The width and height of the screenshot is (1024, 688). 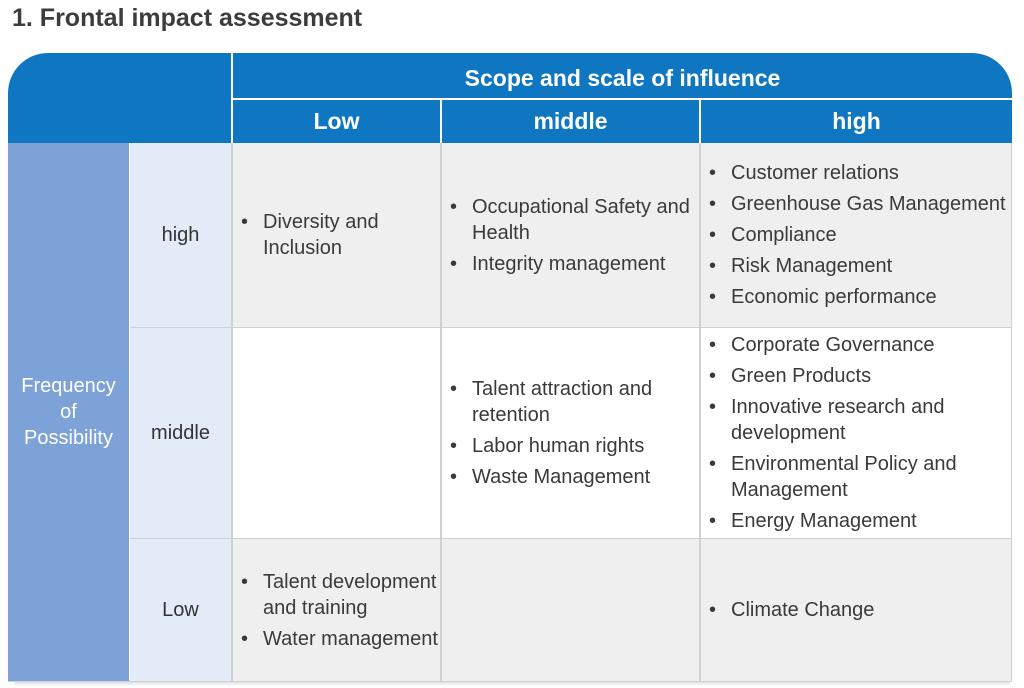 What do you see at coordinates (180, 433) in the screenshot?
I see `row-label-middle: middle` at bounding box center [180, 433].